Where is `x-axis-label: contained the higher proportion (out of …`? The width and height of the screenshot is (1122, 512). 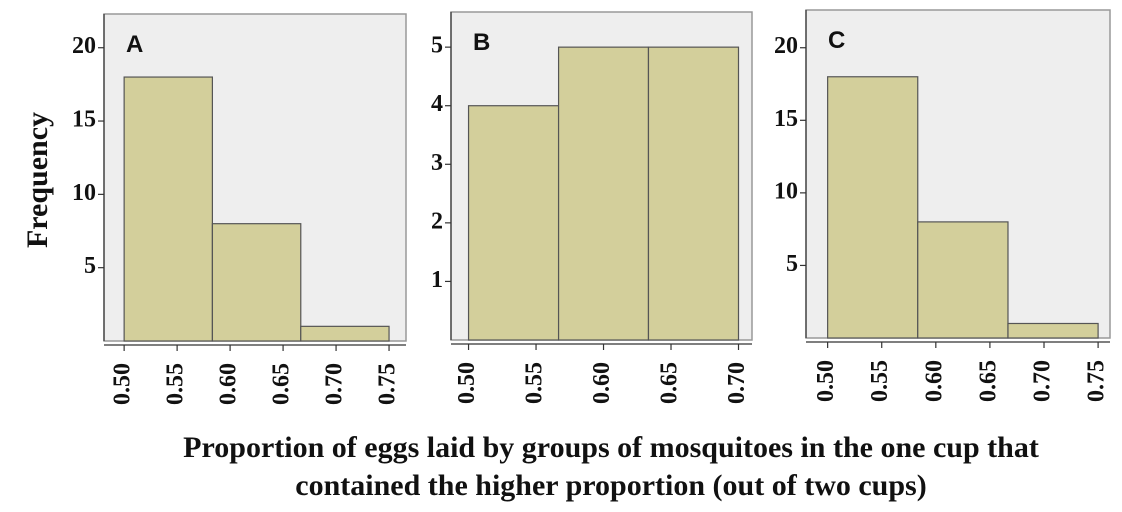
x-axis-label: contained the higher proportion (out of … is located at coordinates (610, 485).